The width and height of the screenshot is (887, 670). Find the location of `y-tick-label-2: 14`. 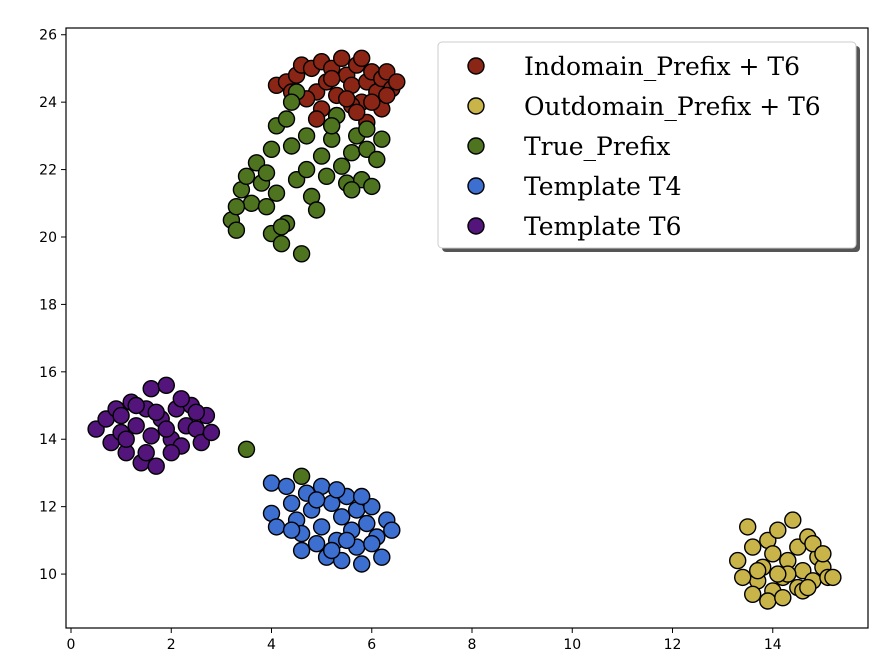

y-tick-label-2: 14 is located at coordinates (48, 440).